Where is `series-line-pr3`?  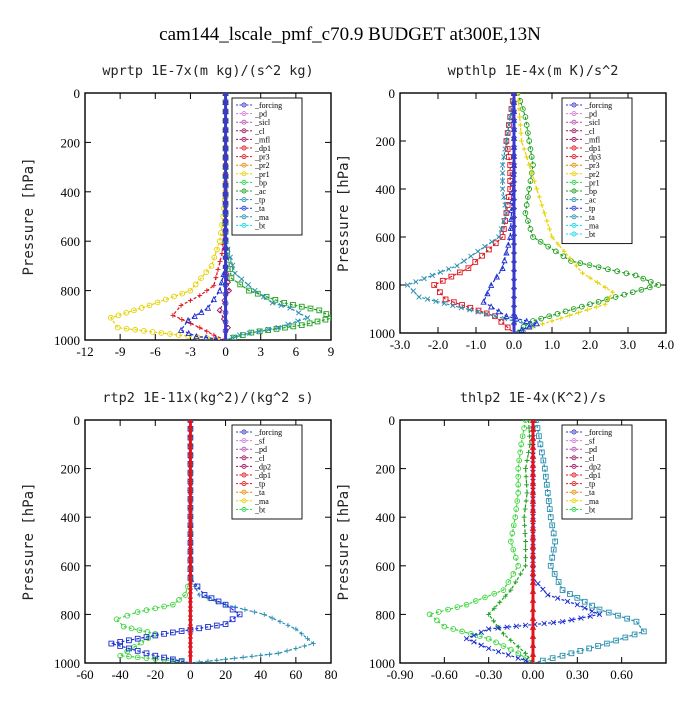 series-line-pr3 is located at coordinates (199, 216).